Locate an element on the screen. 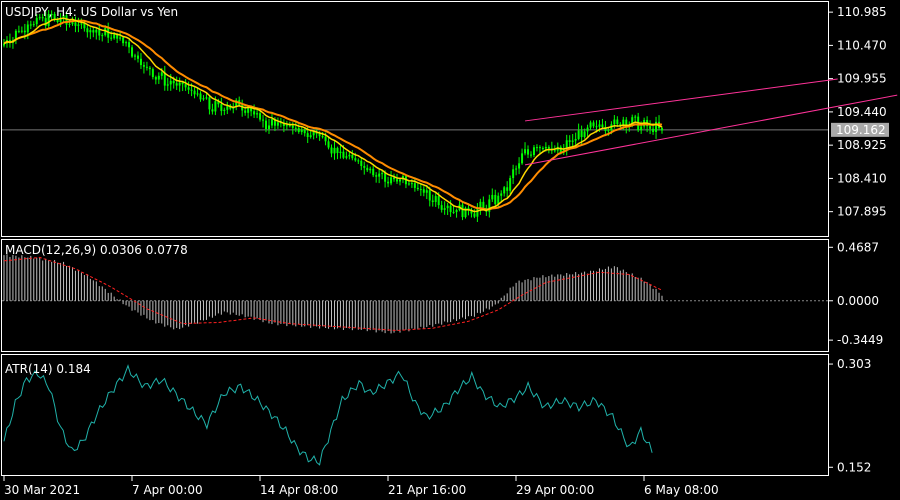 This screenshot has height=500, width=900. atr-tick-label: 0.303 is located at coordinates (854, 364).